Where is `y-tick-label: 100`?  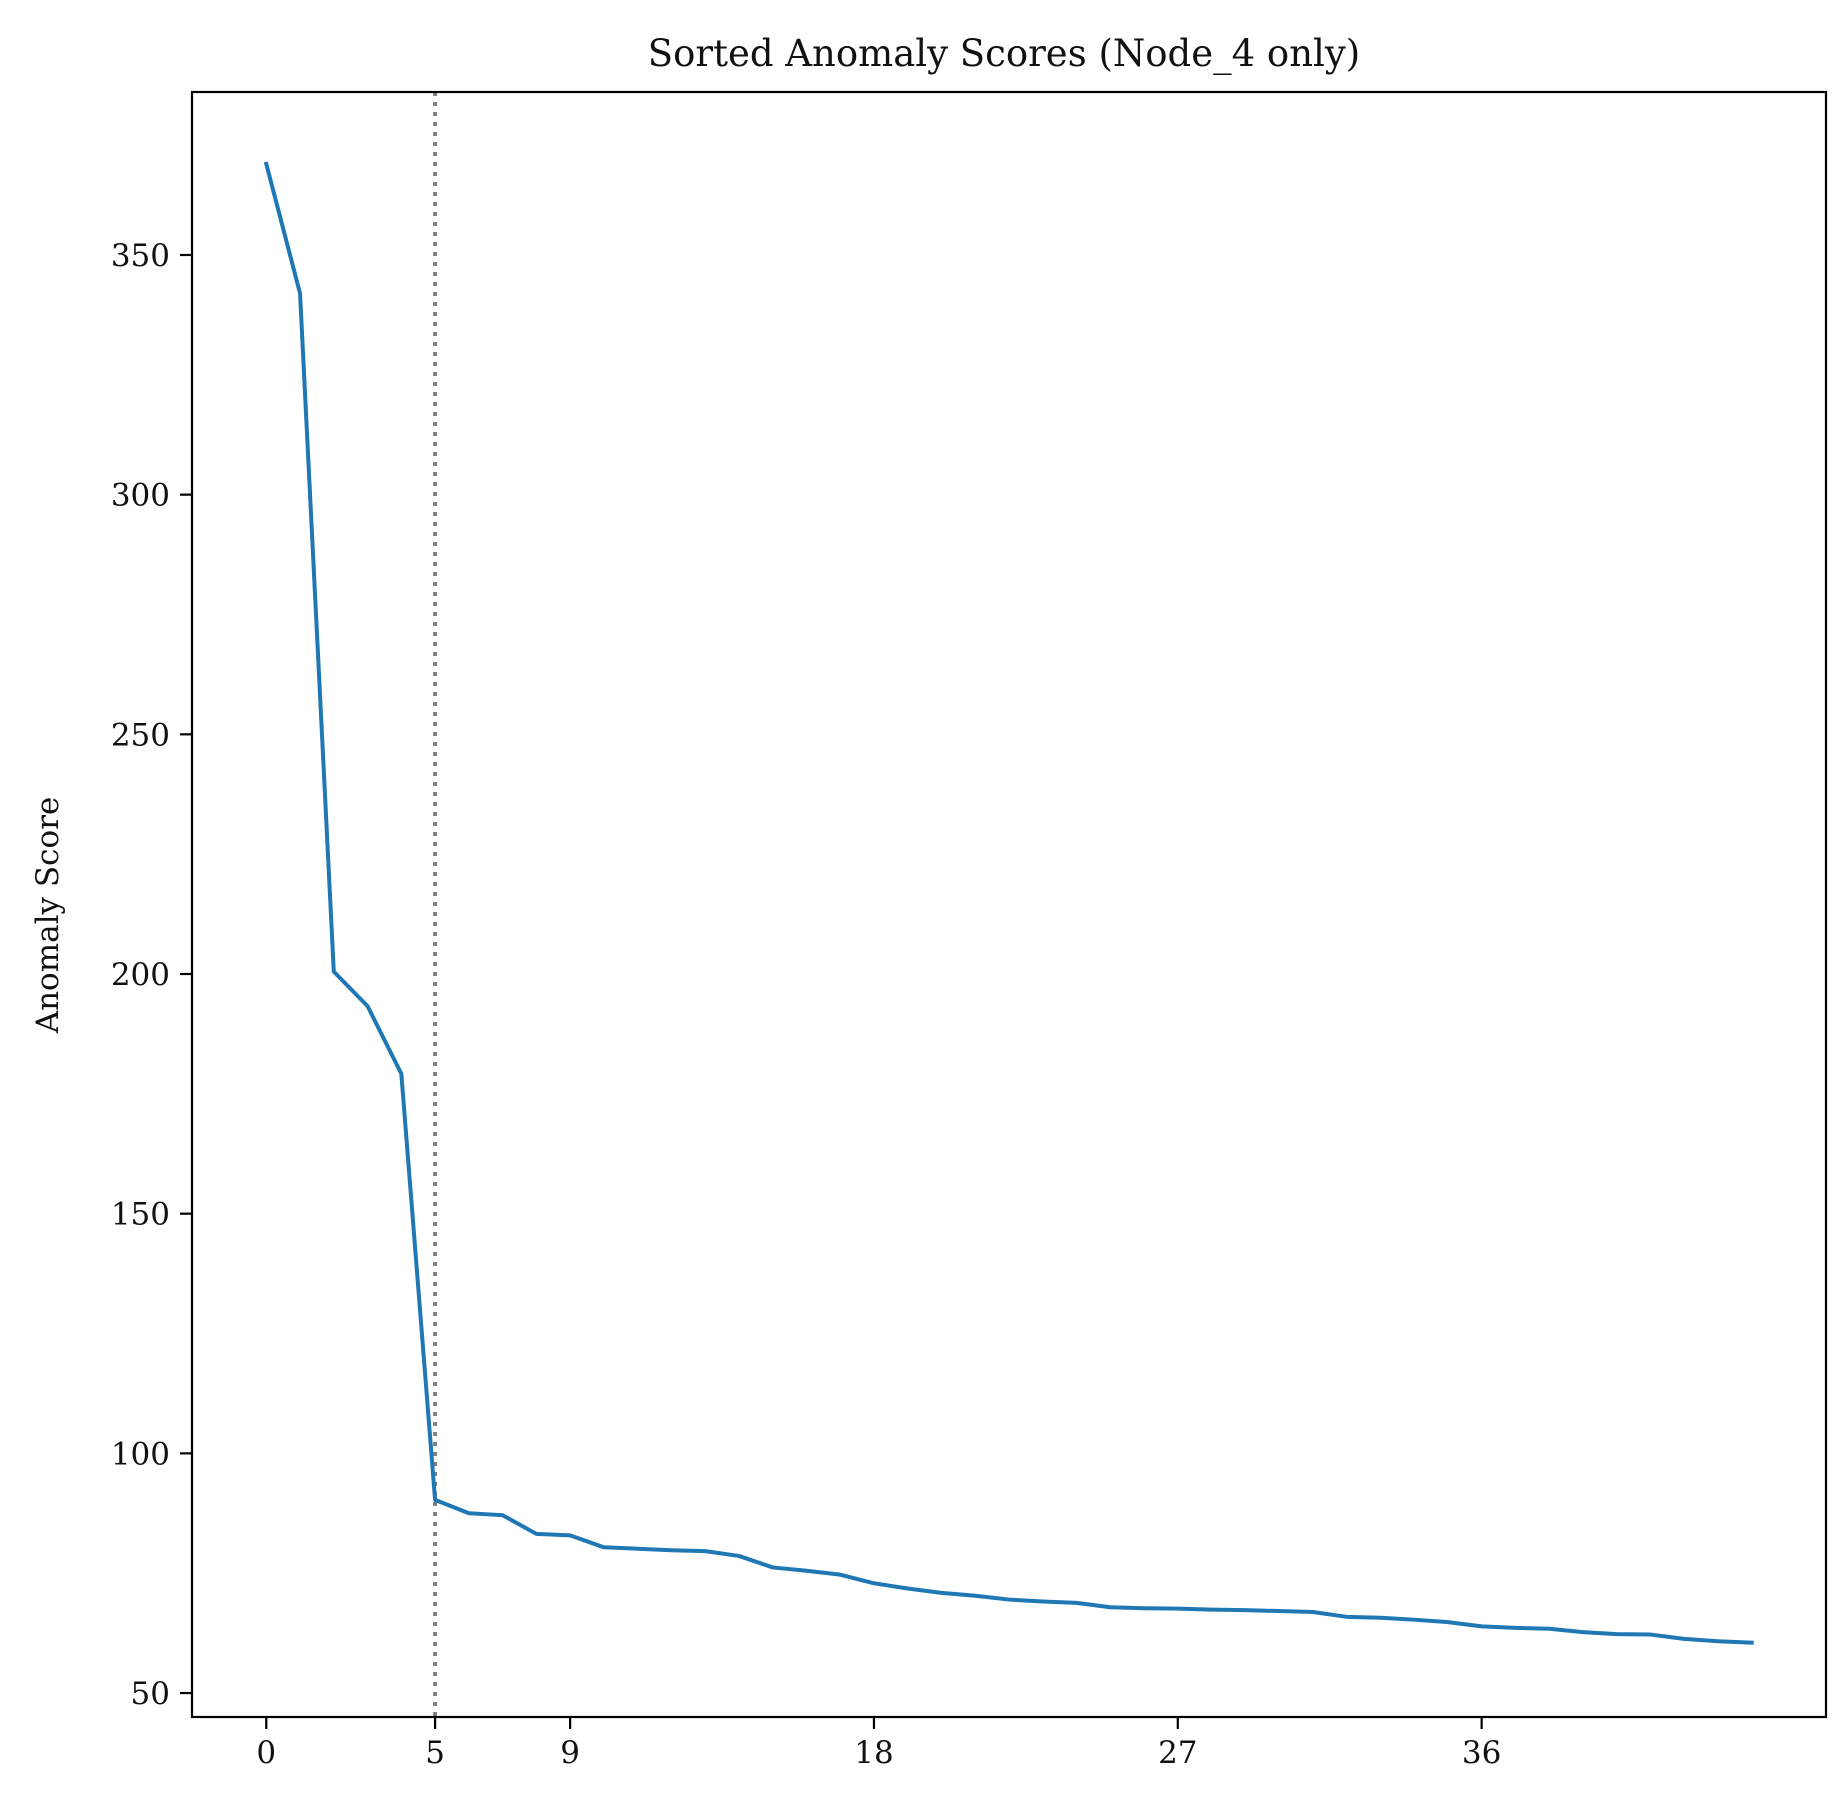 y-tick-label: 100 is located at coordinates (140, 1454).